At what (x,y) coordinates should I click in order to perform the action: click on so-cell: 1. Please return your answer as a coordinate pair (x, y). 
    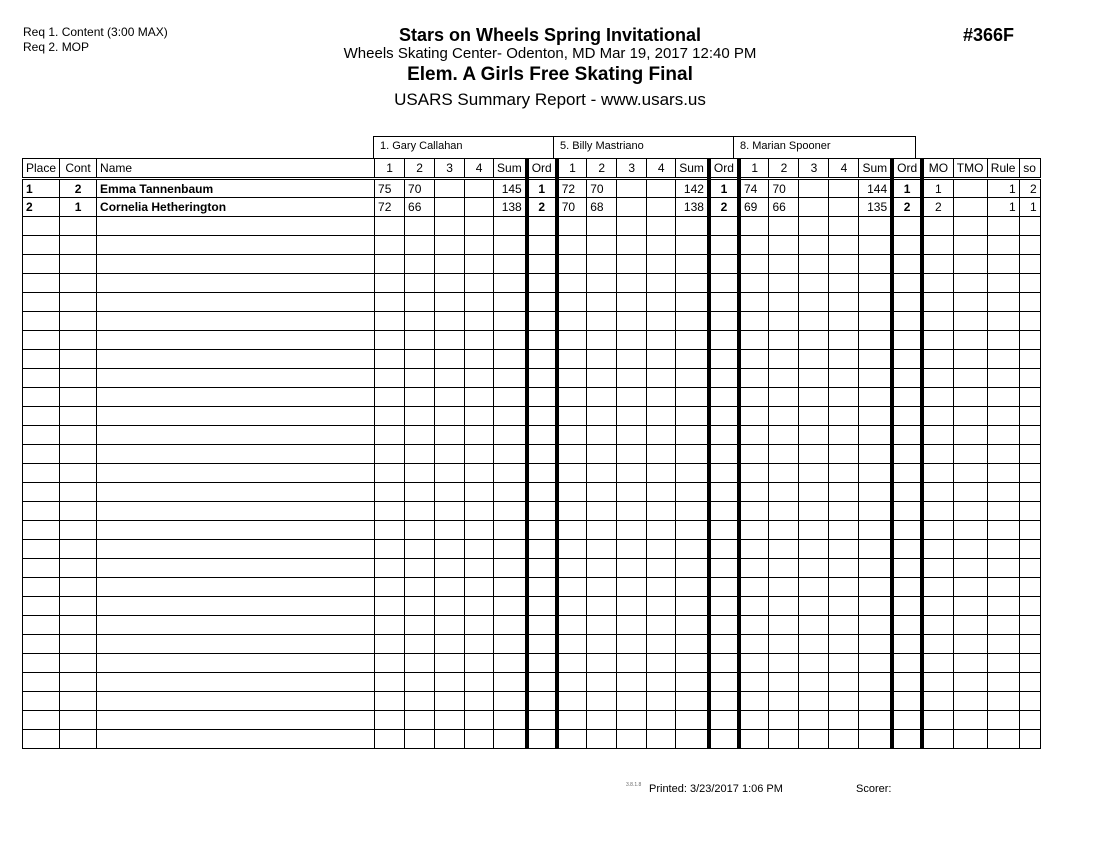
    Looking at the image, I should click on (1029, 207).